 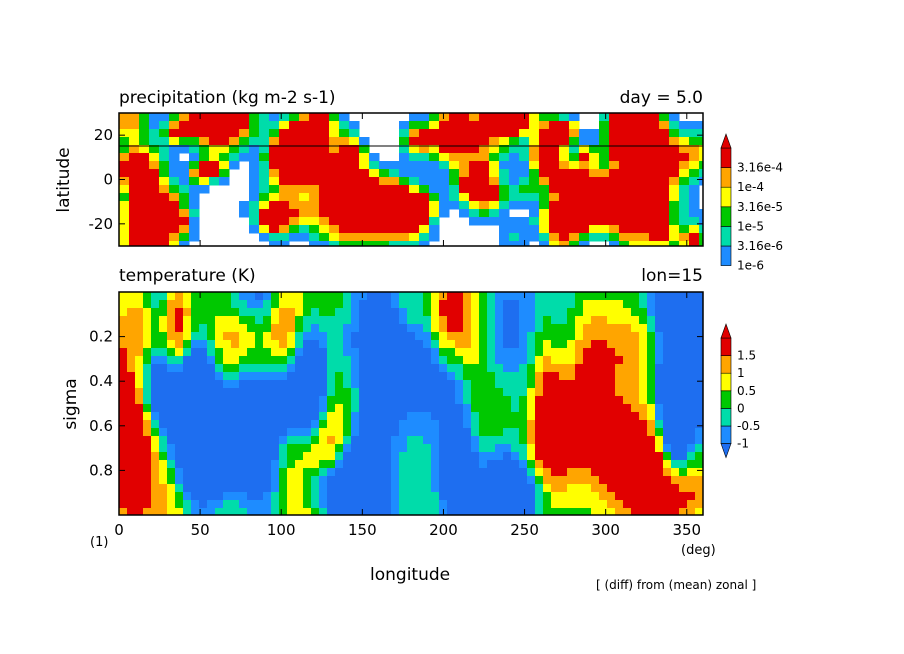 I want to click on temp-colorbar: -1-0.500.511.5, so click(x=740, y=391).